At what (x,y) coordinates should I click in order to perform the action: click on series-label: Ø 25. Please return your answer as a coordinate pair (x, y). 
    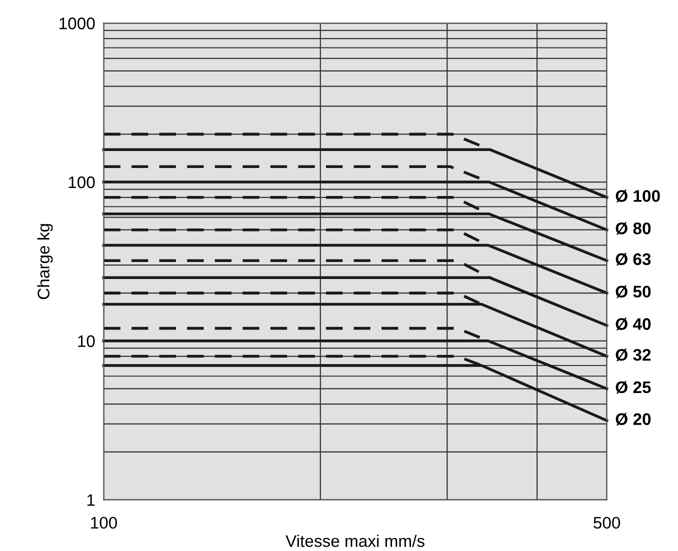
    Looking at the image, I should click on (633, 387).